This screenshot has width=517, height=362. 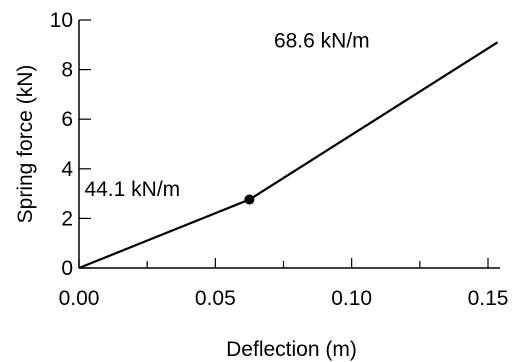 What do you see at coordinates (70, 144) in the screenshot?
I see `y-ticks: 0 2 4 6 8 10` at bounding box center [70, 144].